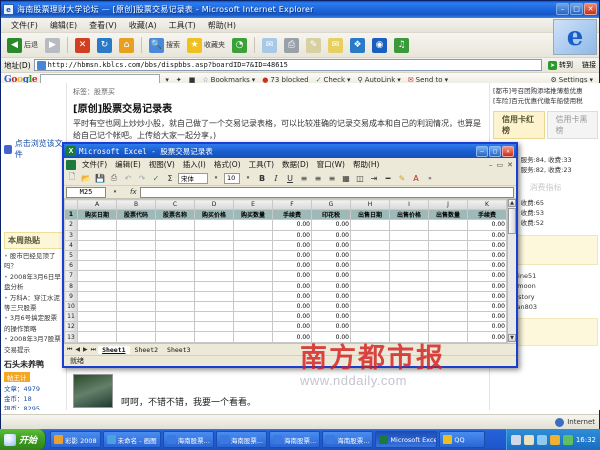 The height and width of the screenshot is (450, 600). Describe the element at coordinates (133, 192) in the screenshot. I see `function-icon: fx` at that location.